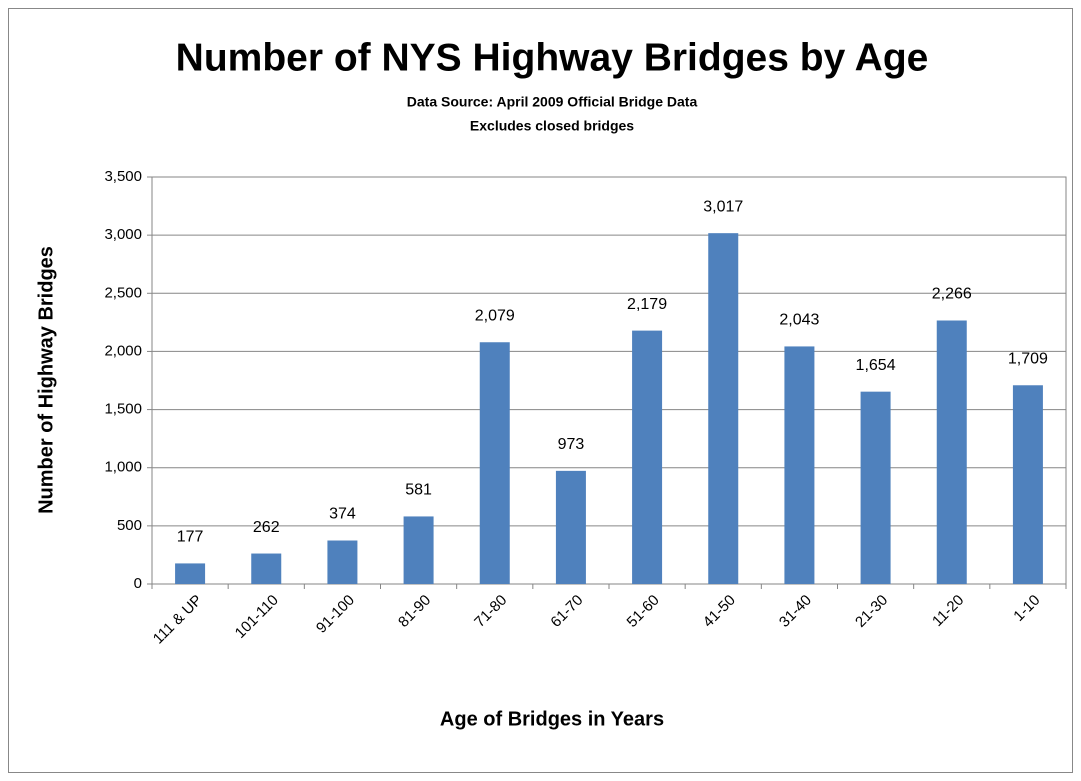 The width and height of the screenshot is (1081, 781). Describe the element at coordinates (123, 467) in the screenshot. I see `y-tick-label: 1,000` at that location.